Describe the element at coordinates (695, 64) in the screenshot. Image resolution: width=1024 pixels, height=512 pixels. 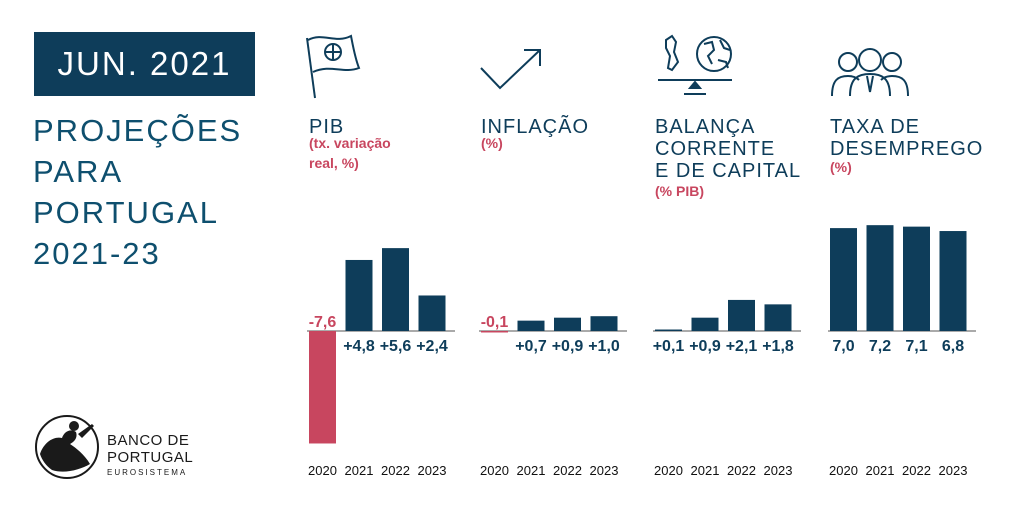
I see `balance-globe-icon` at that location.